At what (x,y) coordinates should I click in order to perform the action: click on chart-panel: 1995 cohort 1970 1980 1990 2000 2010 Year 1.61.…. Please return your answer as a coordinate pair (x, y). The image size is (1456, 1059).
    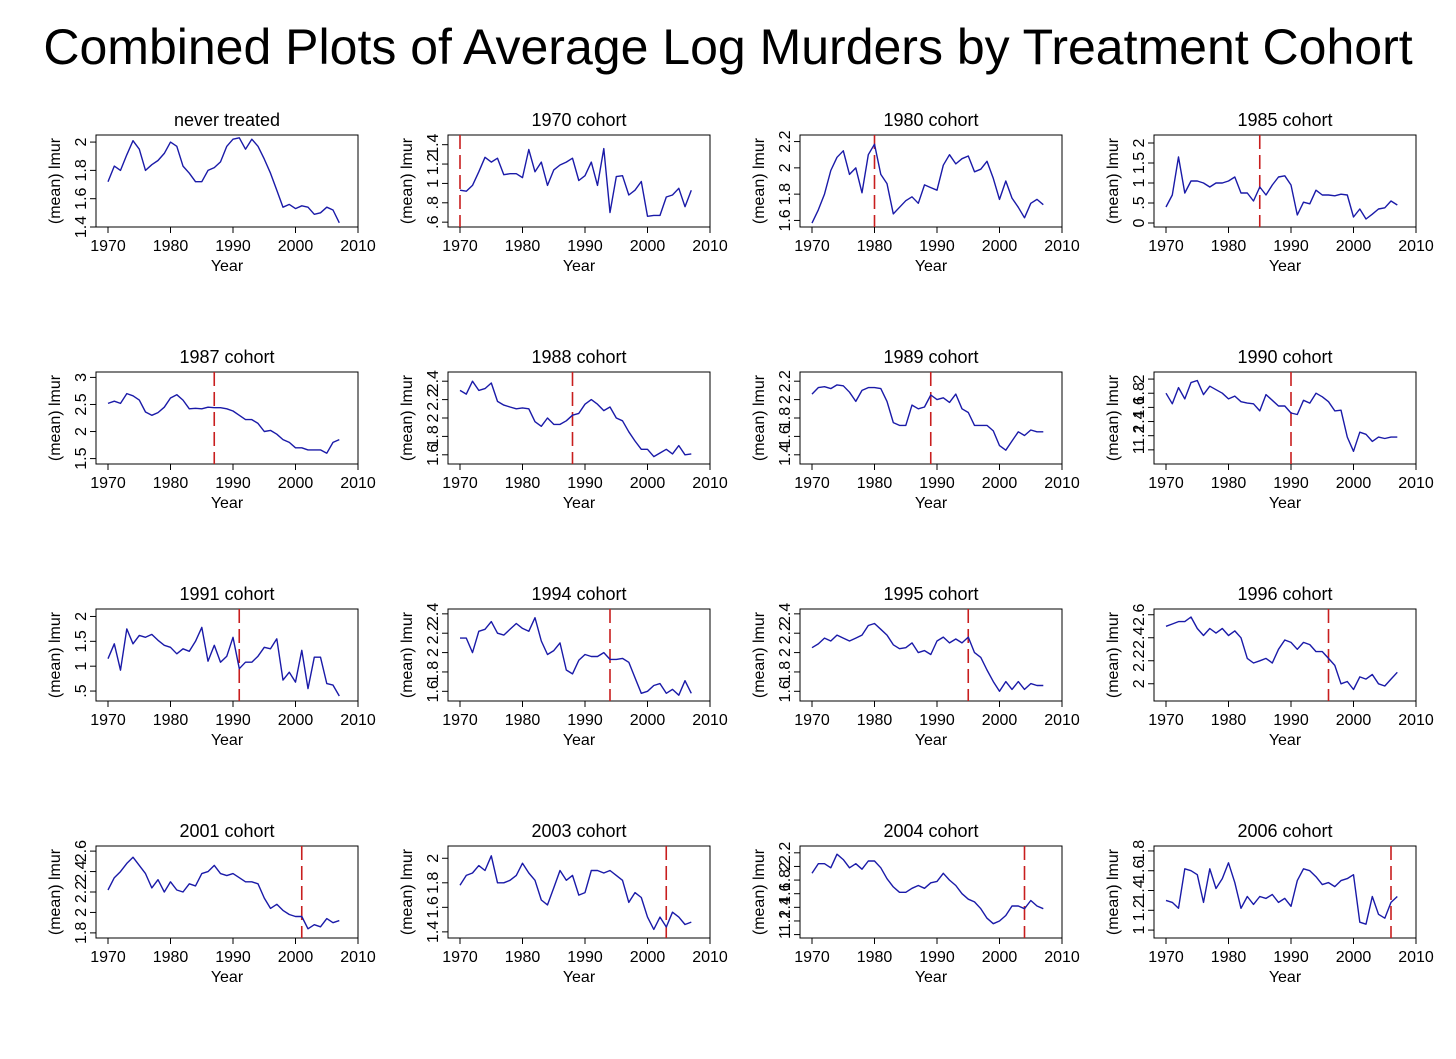
    Looking at the image, I should click on (915, 666).